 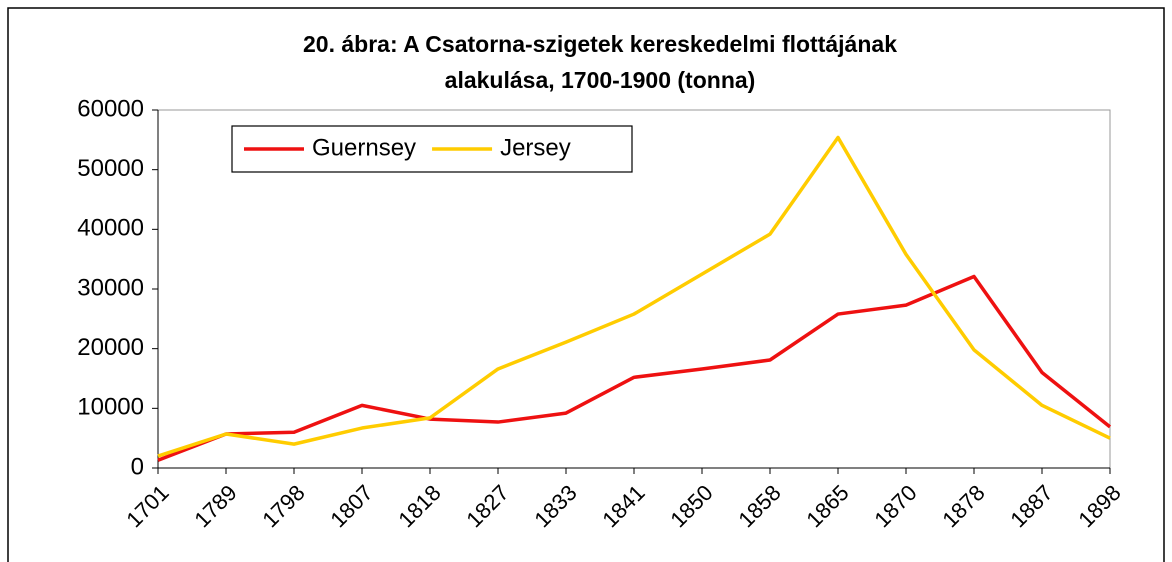 What do you see at coordinates (110, 407) in the screenshot?
I see `y-tick-label: 10000` at bounding box center [110, 407].